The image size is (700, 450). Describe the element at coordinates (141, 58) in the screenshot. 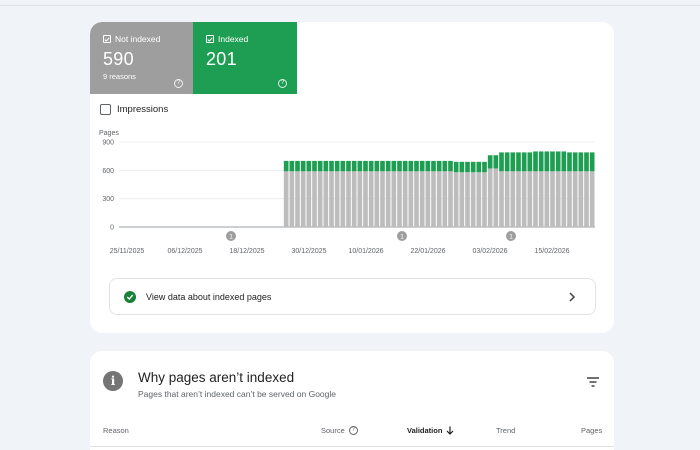

I see `not-indexed-tile: Not indexed 590 9 reasons ?` at that location.